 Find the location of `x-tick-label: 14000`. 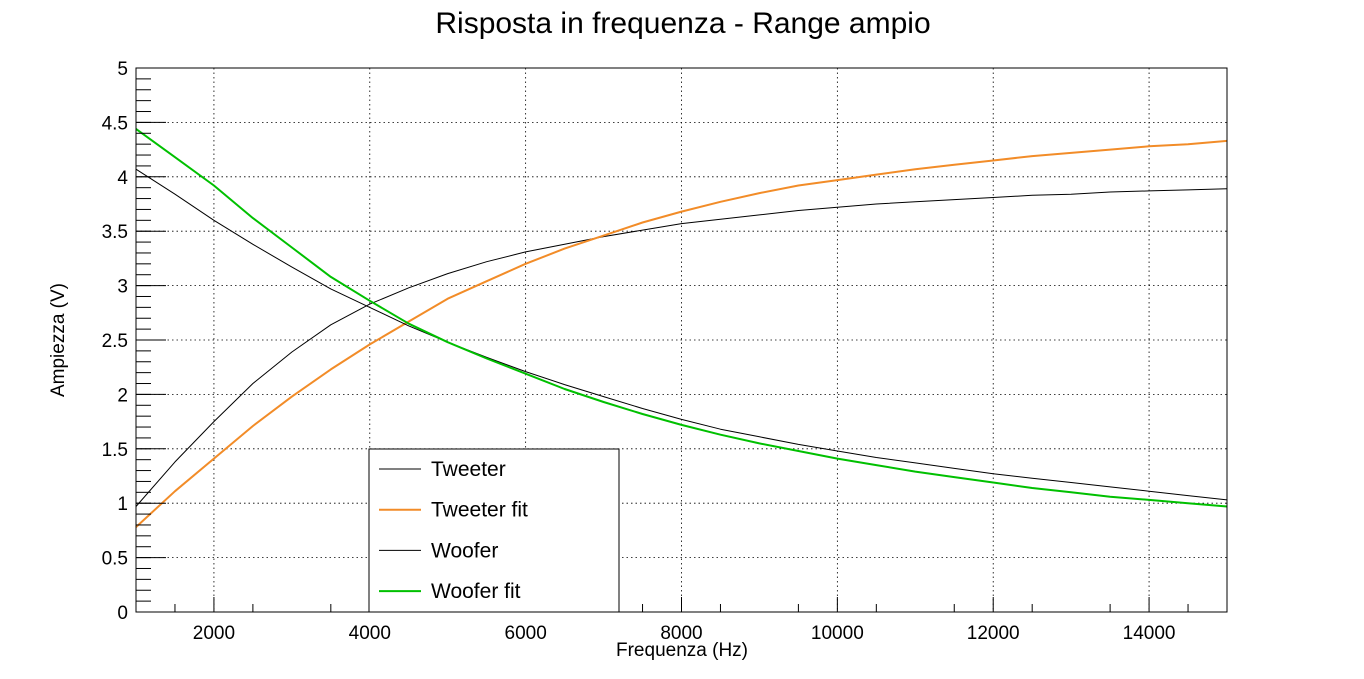

x-tick-label: 14000 is located at coordinates (1149, 633).